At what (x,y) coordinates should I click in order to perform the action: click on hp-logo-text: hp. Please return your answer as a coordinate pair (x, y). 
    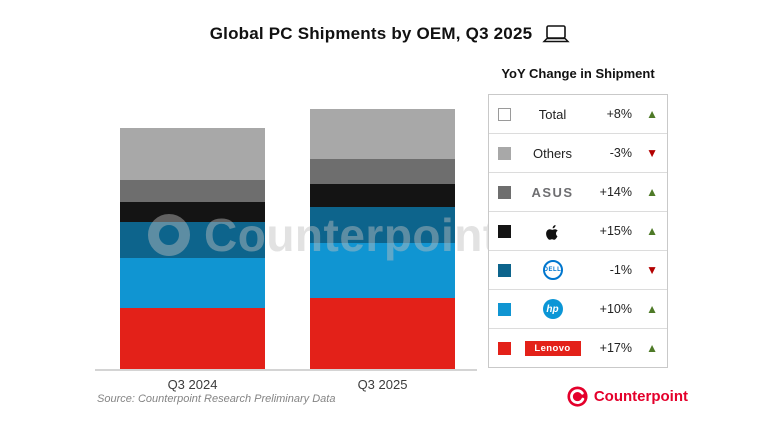
    Looking at the image, I should click on (552, 309).